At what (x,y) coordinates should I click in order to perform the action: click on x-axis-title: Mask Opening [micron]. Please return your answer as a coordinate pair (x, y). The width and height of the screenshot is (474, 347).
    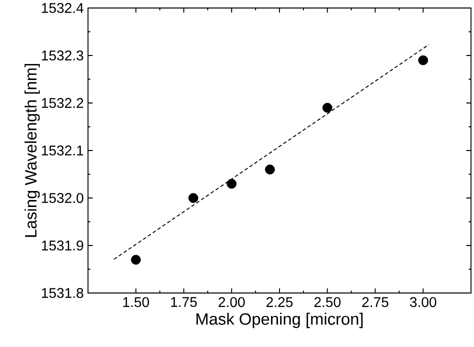
    Looking at the image, I should click on (279, 320).